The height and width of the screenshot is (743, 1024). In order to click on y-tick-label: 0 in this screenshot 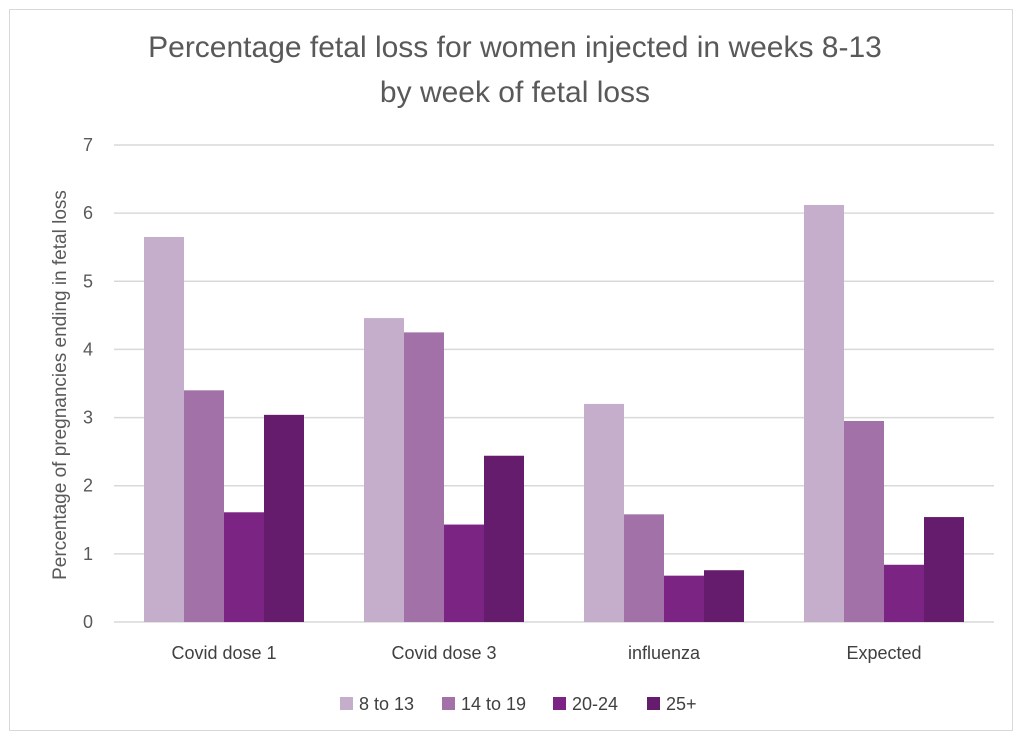, I will do `click(88, 622)`.